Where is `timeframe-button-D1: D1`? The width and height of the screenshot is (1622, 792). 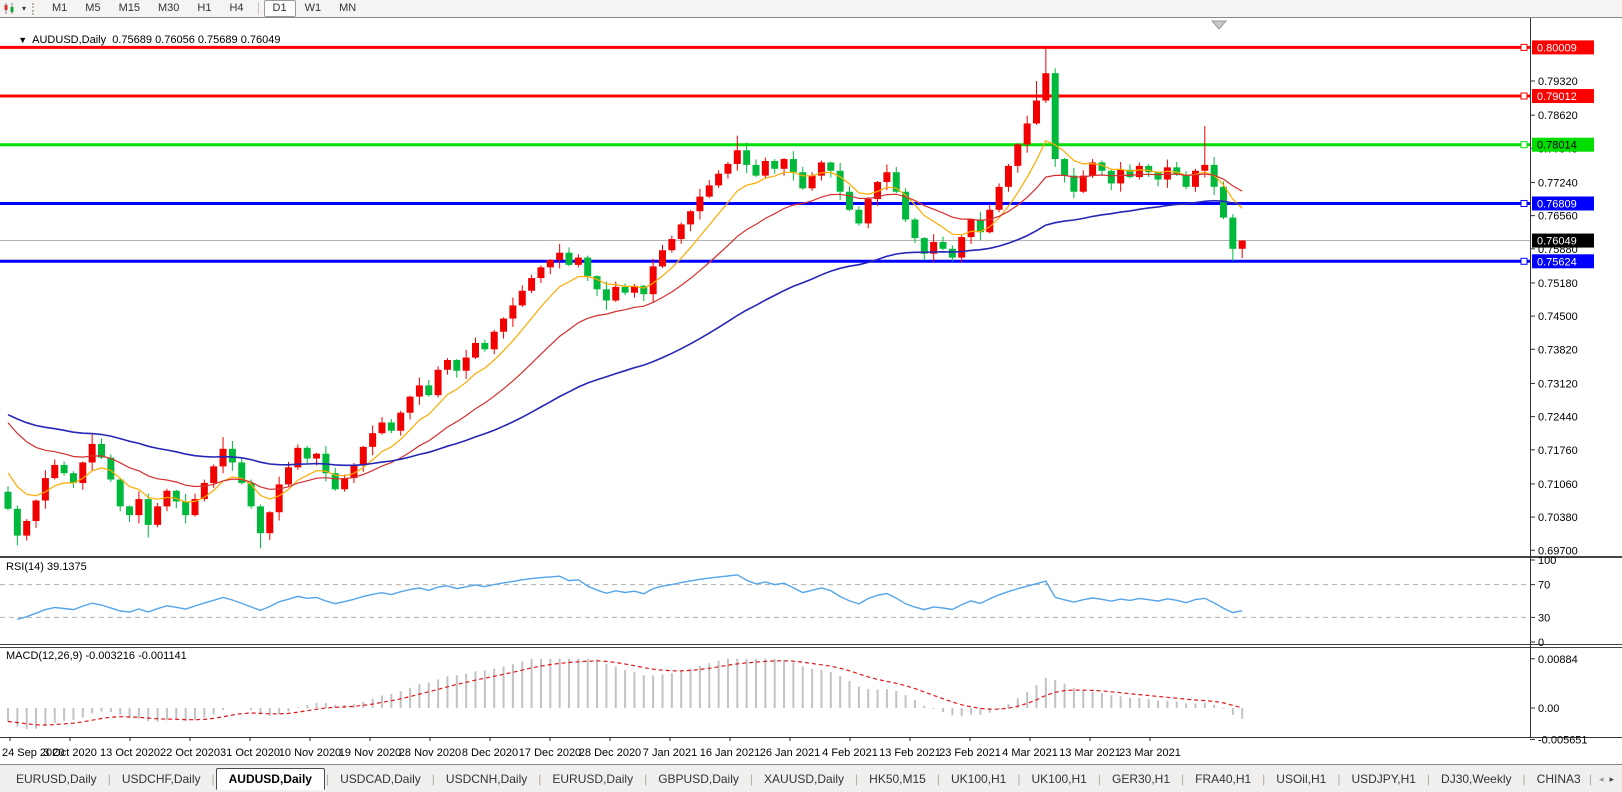
timeframe-button-D1: D1 is located at coordinates (279, 8).